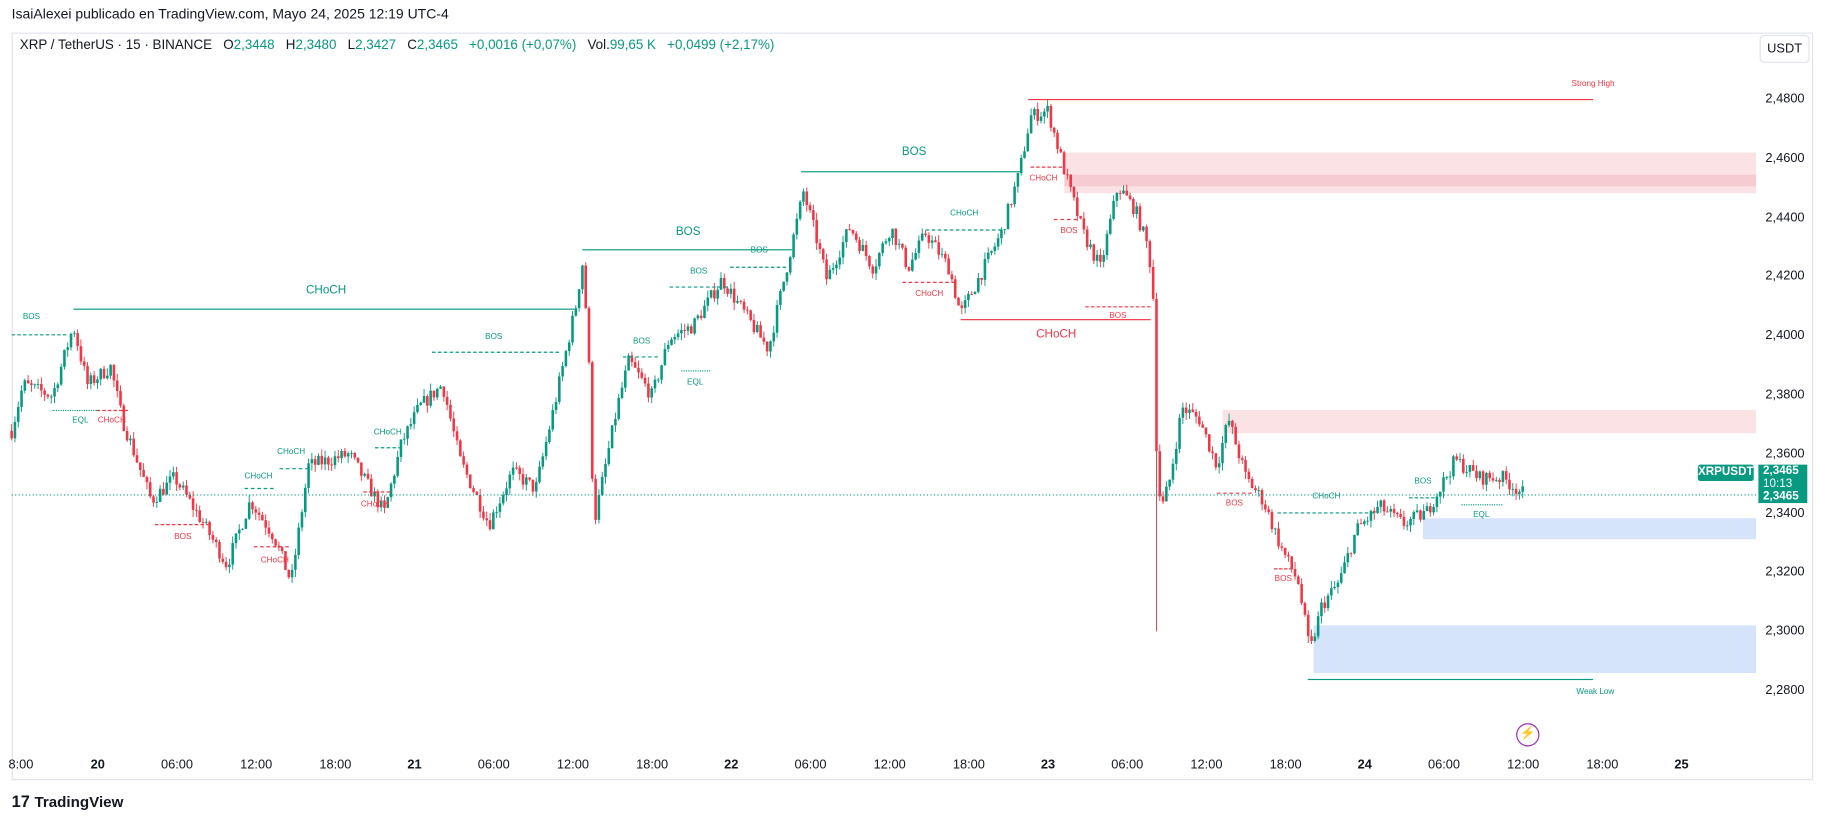  What do you see at coordinates (696, 371) in the screenshot?
I see `structure-line-eql` at bounding box center [696, 371].